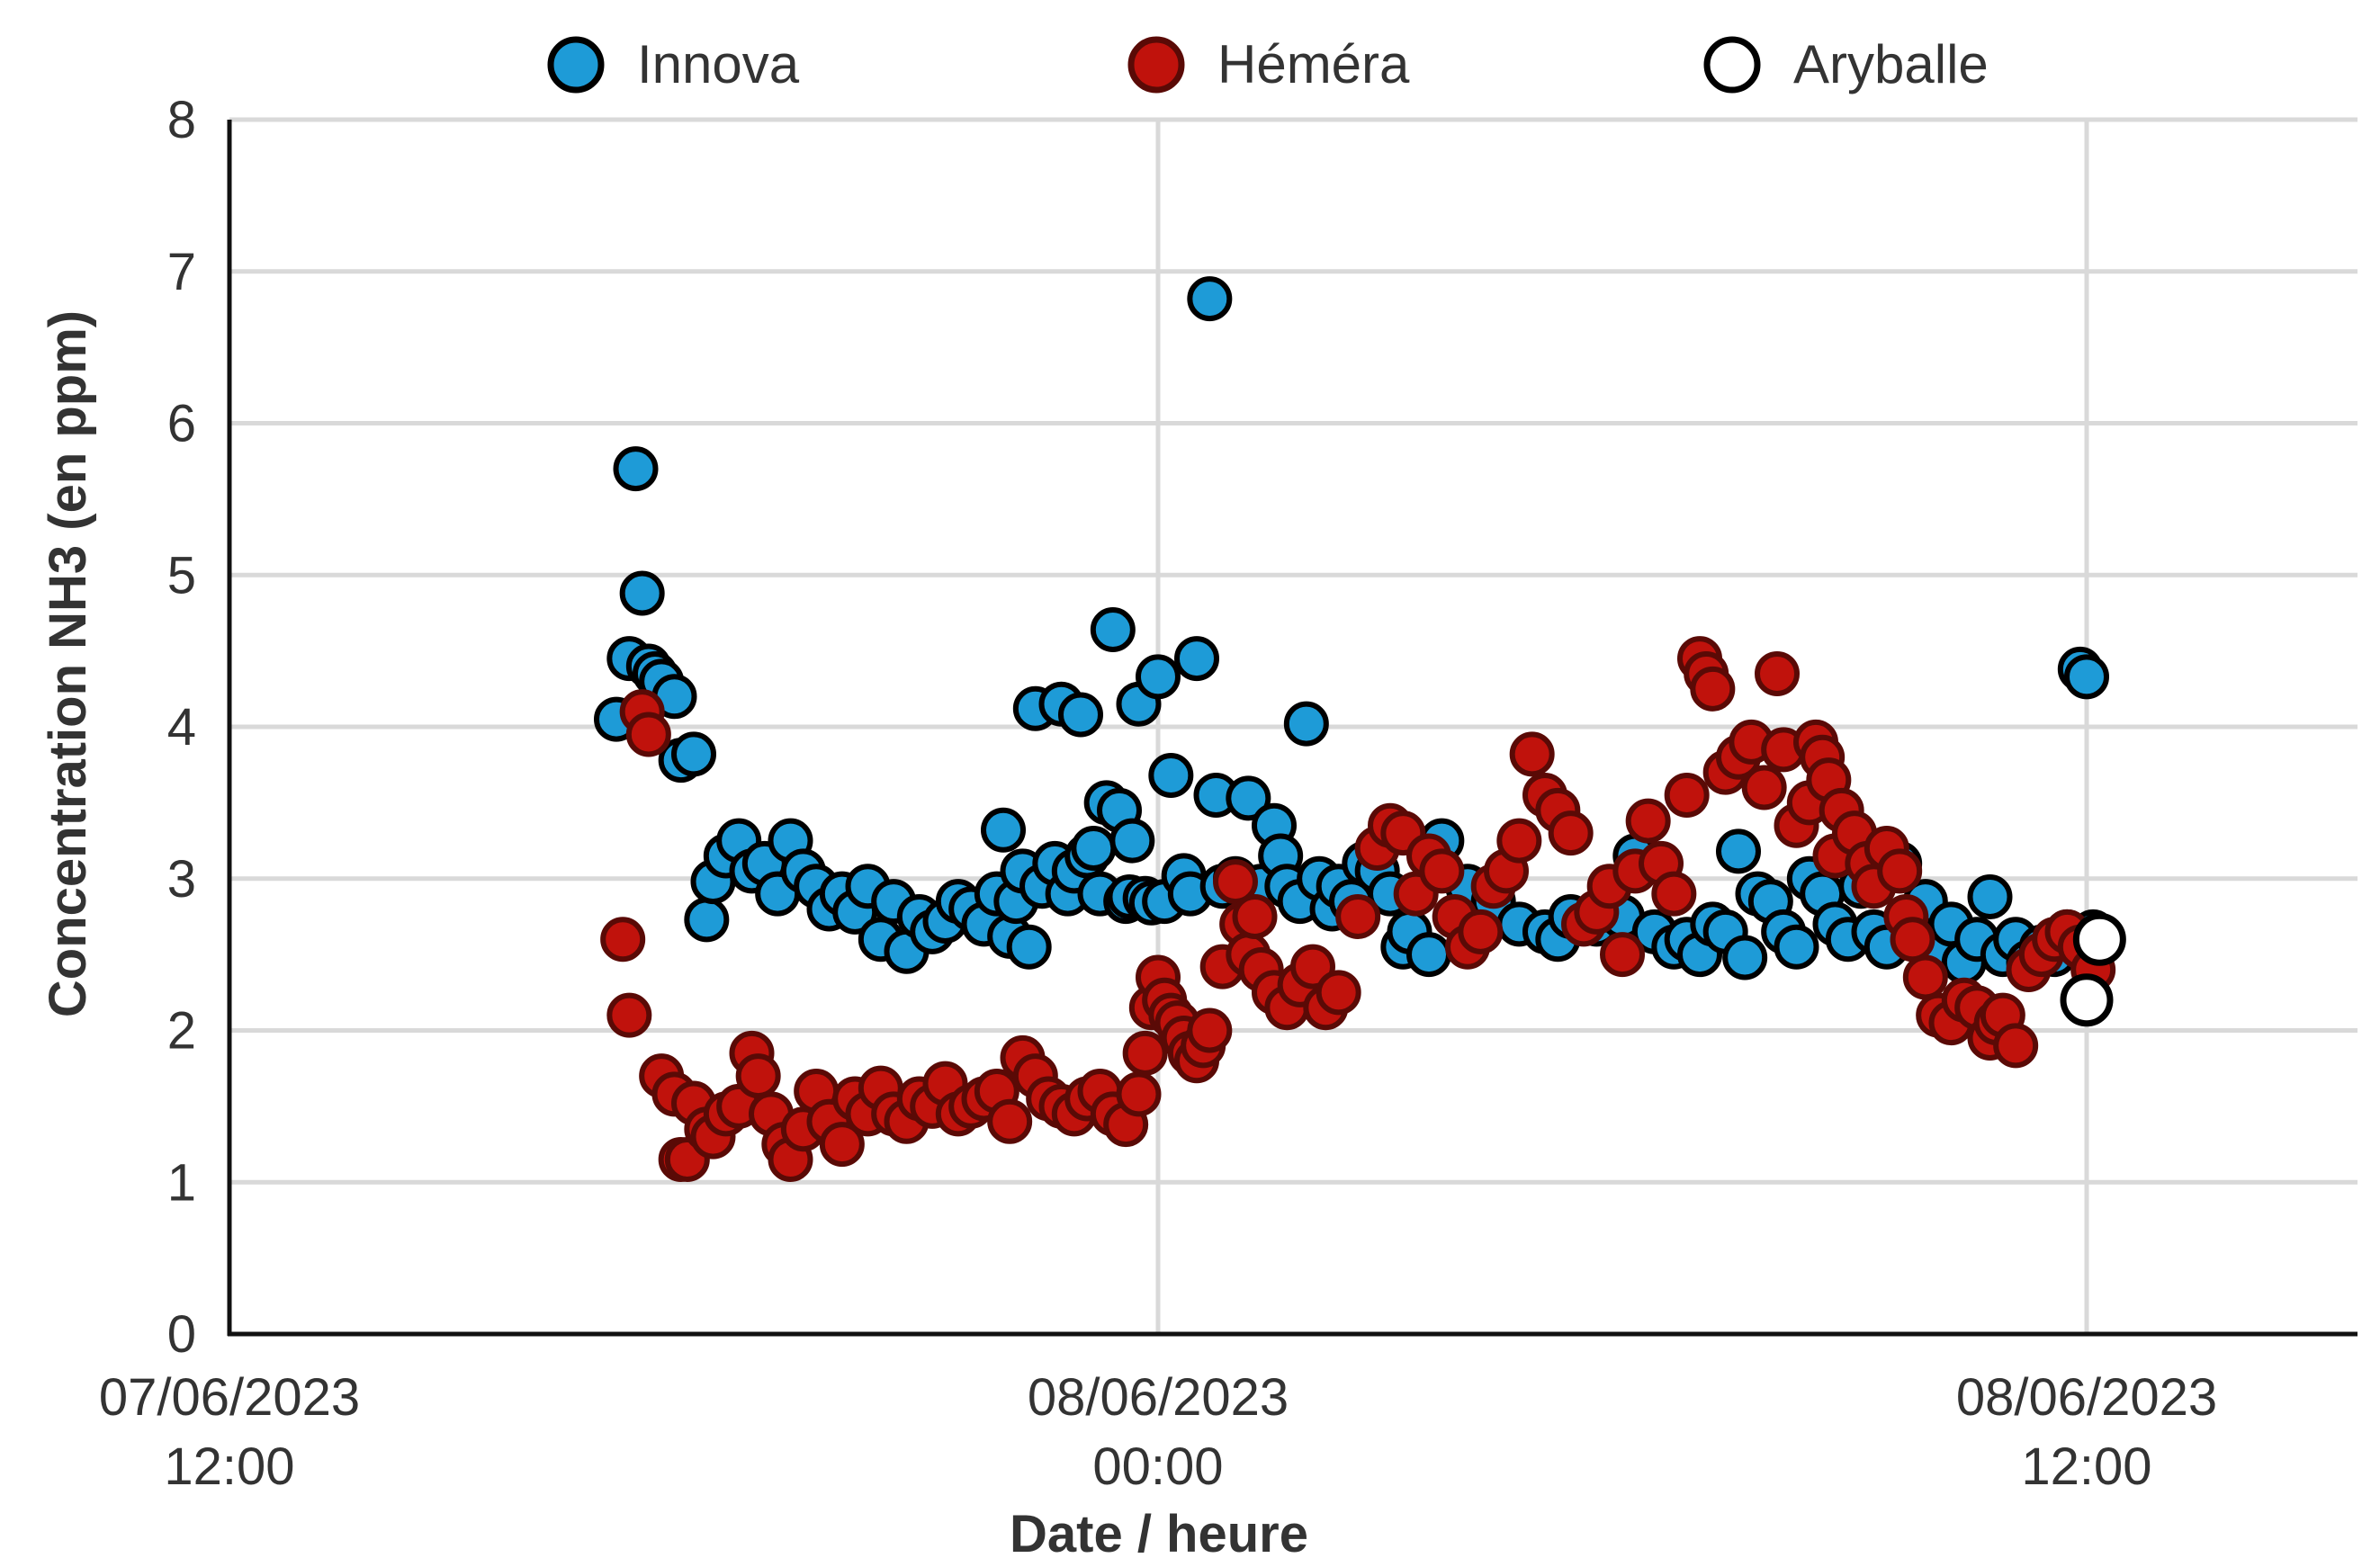 The image size is (2380, 1567). I want to click on x-axis-title: Date / heure, so click(1159, 1534).